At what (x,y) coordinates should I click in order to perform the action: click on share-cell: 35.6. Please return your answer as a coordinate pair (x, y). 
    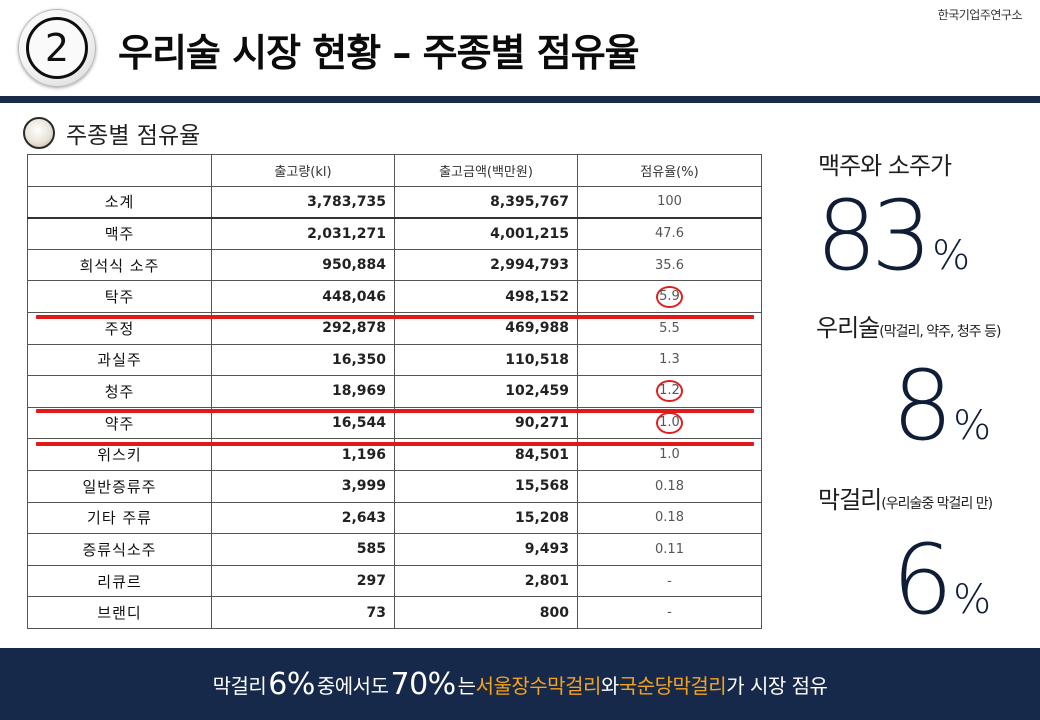
    Looking at the image, I should click on (669, 265).